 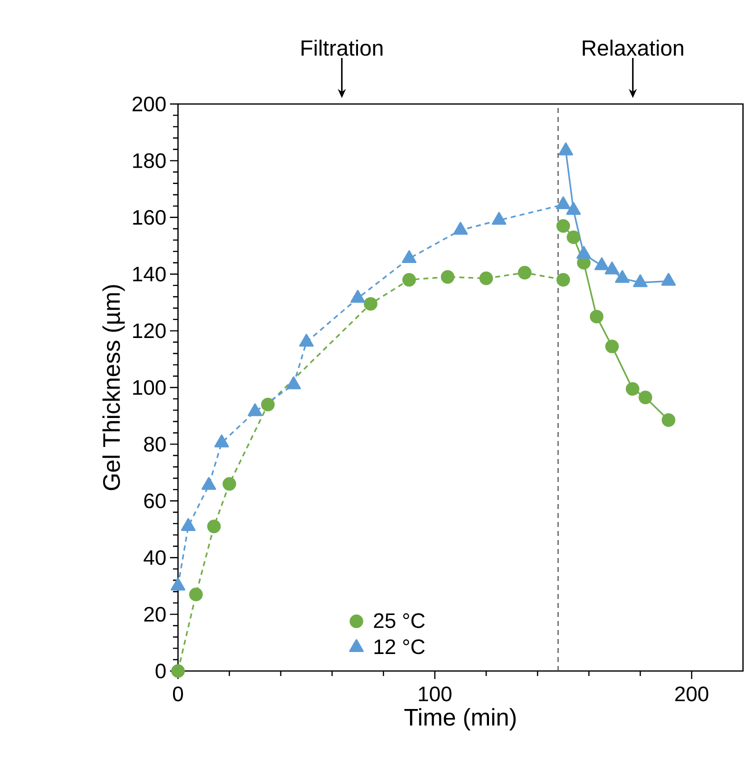 I want to click on text: Relaxation, so click(x=633, y=48).